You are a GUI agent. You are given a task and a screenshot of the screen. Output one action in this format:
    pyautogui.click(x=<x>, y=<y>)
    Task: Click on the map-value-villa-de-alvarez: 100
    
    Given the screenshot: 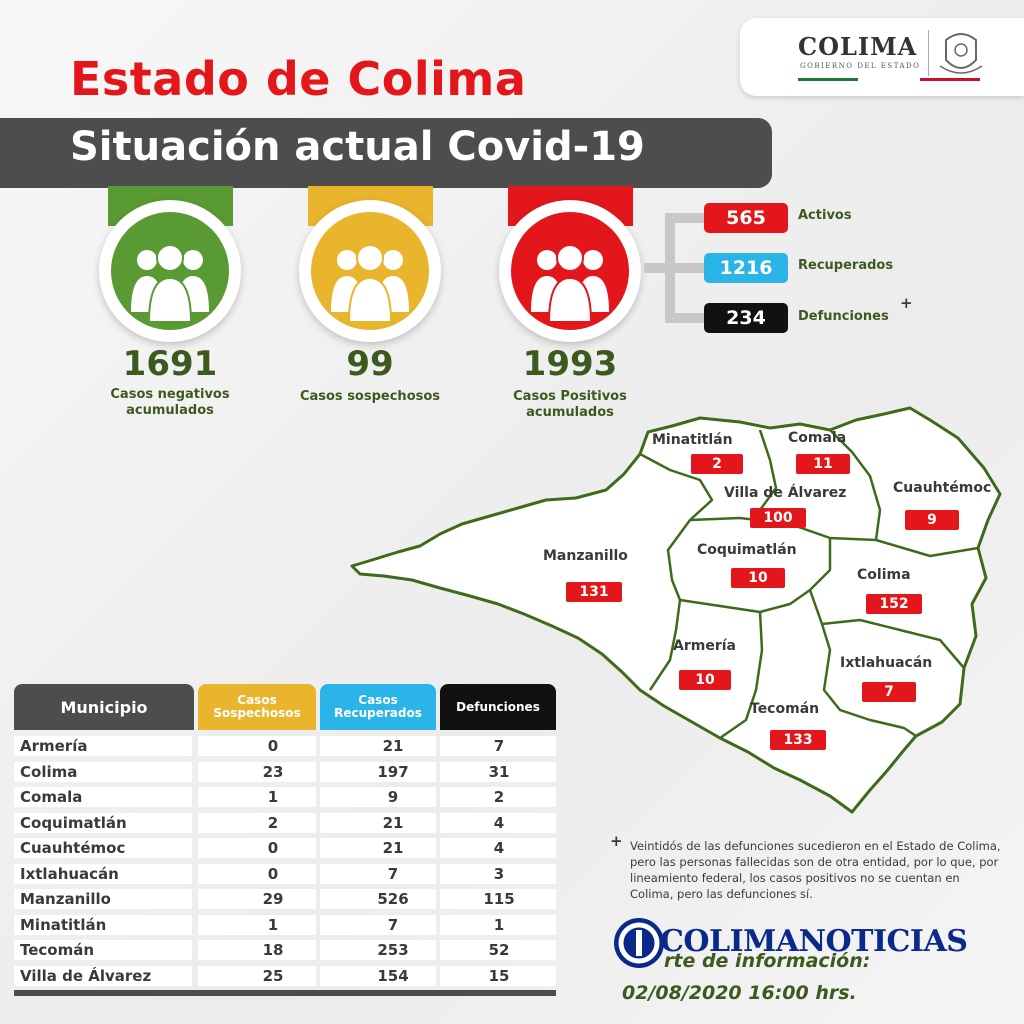 What is the action you would take?
    pyautogui.click(x=778, y=518)
    